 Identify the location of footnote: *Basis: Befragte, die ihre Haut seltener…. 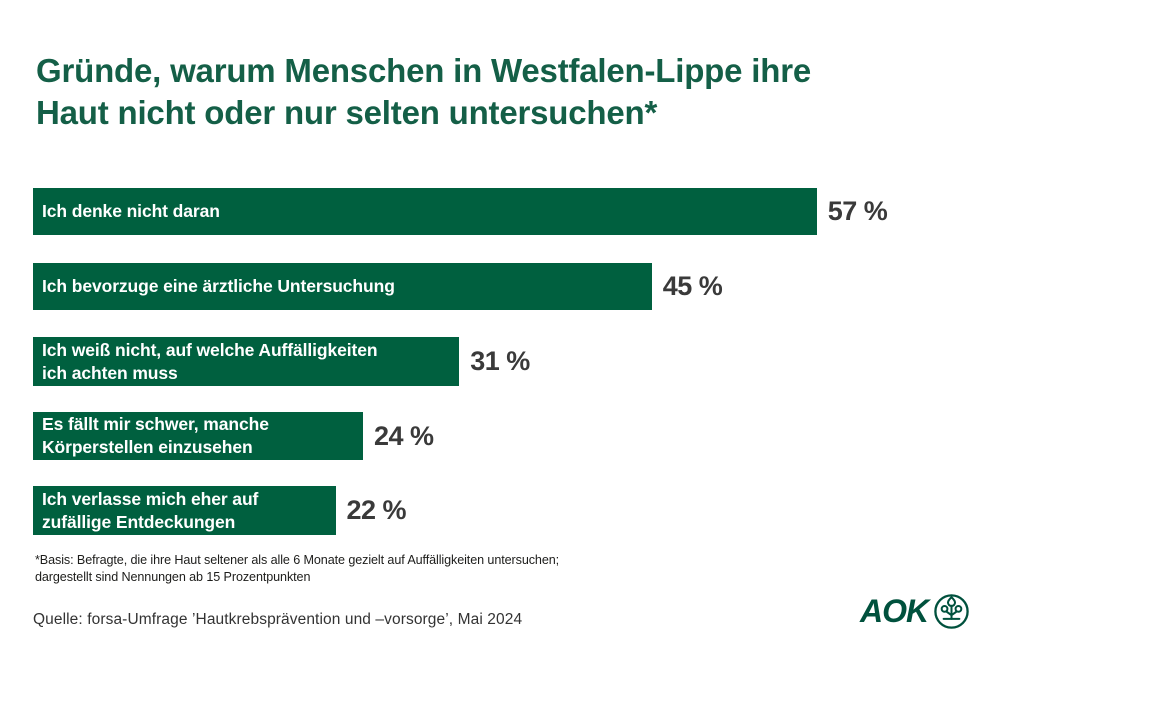
(297, 569).